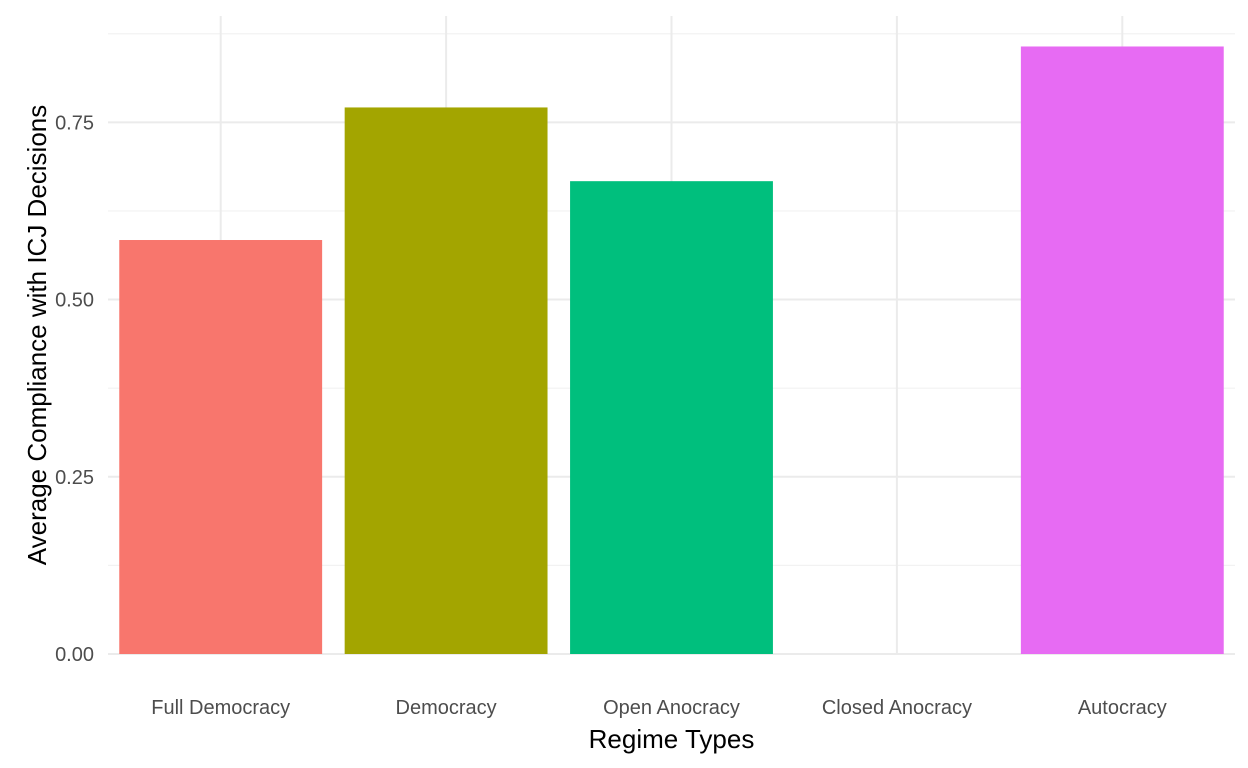 Image resolution: width=1248 pixels, height=768 pixels. What do you see at coordinates (74, 655) in the screenshot?
I see `y-tick-label: 0.00` at bounding box center [74, 655].